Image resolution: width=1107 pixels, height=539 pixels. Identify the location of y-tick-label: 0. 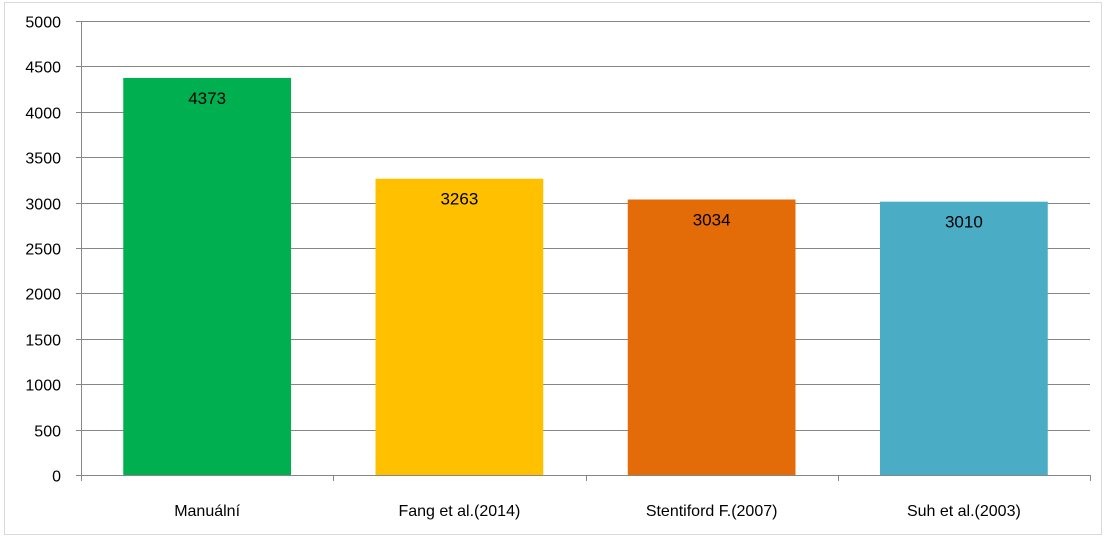
(56, 477).